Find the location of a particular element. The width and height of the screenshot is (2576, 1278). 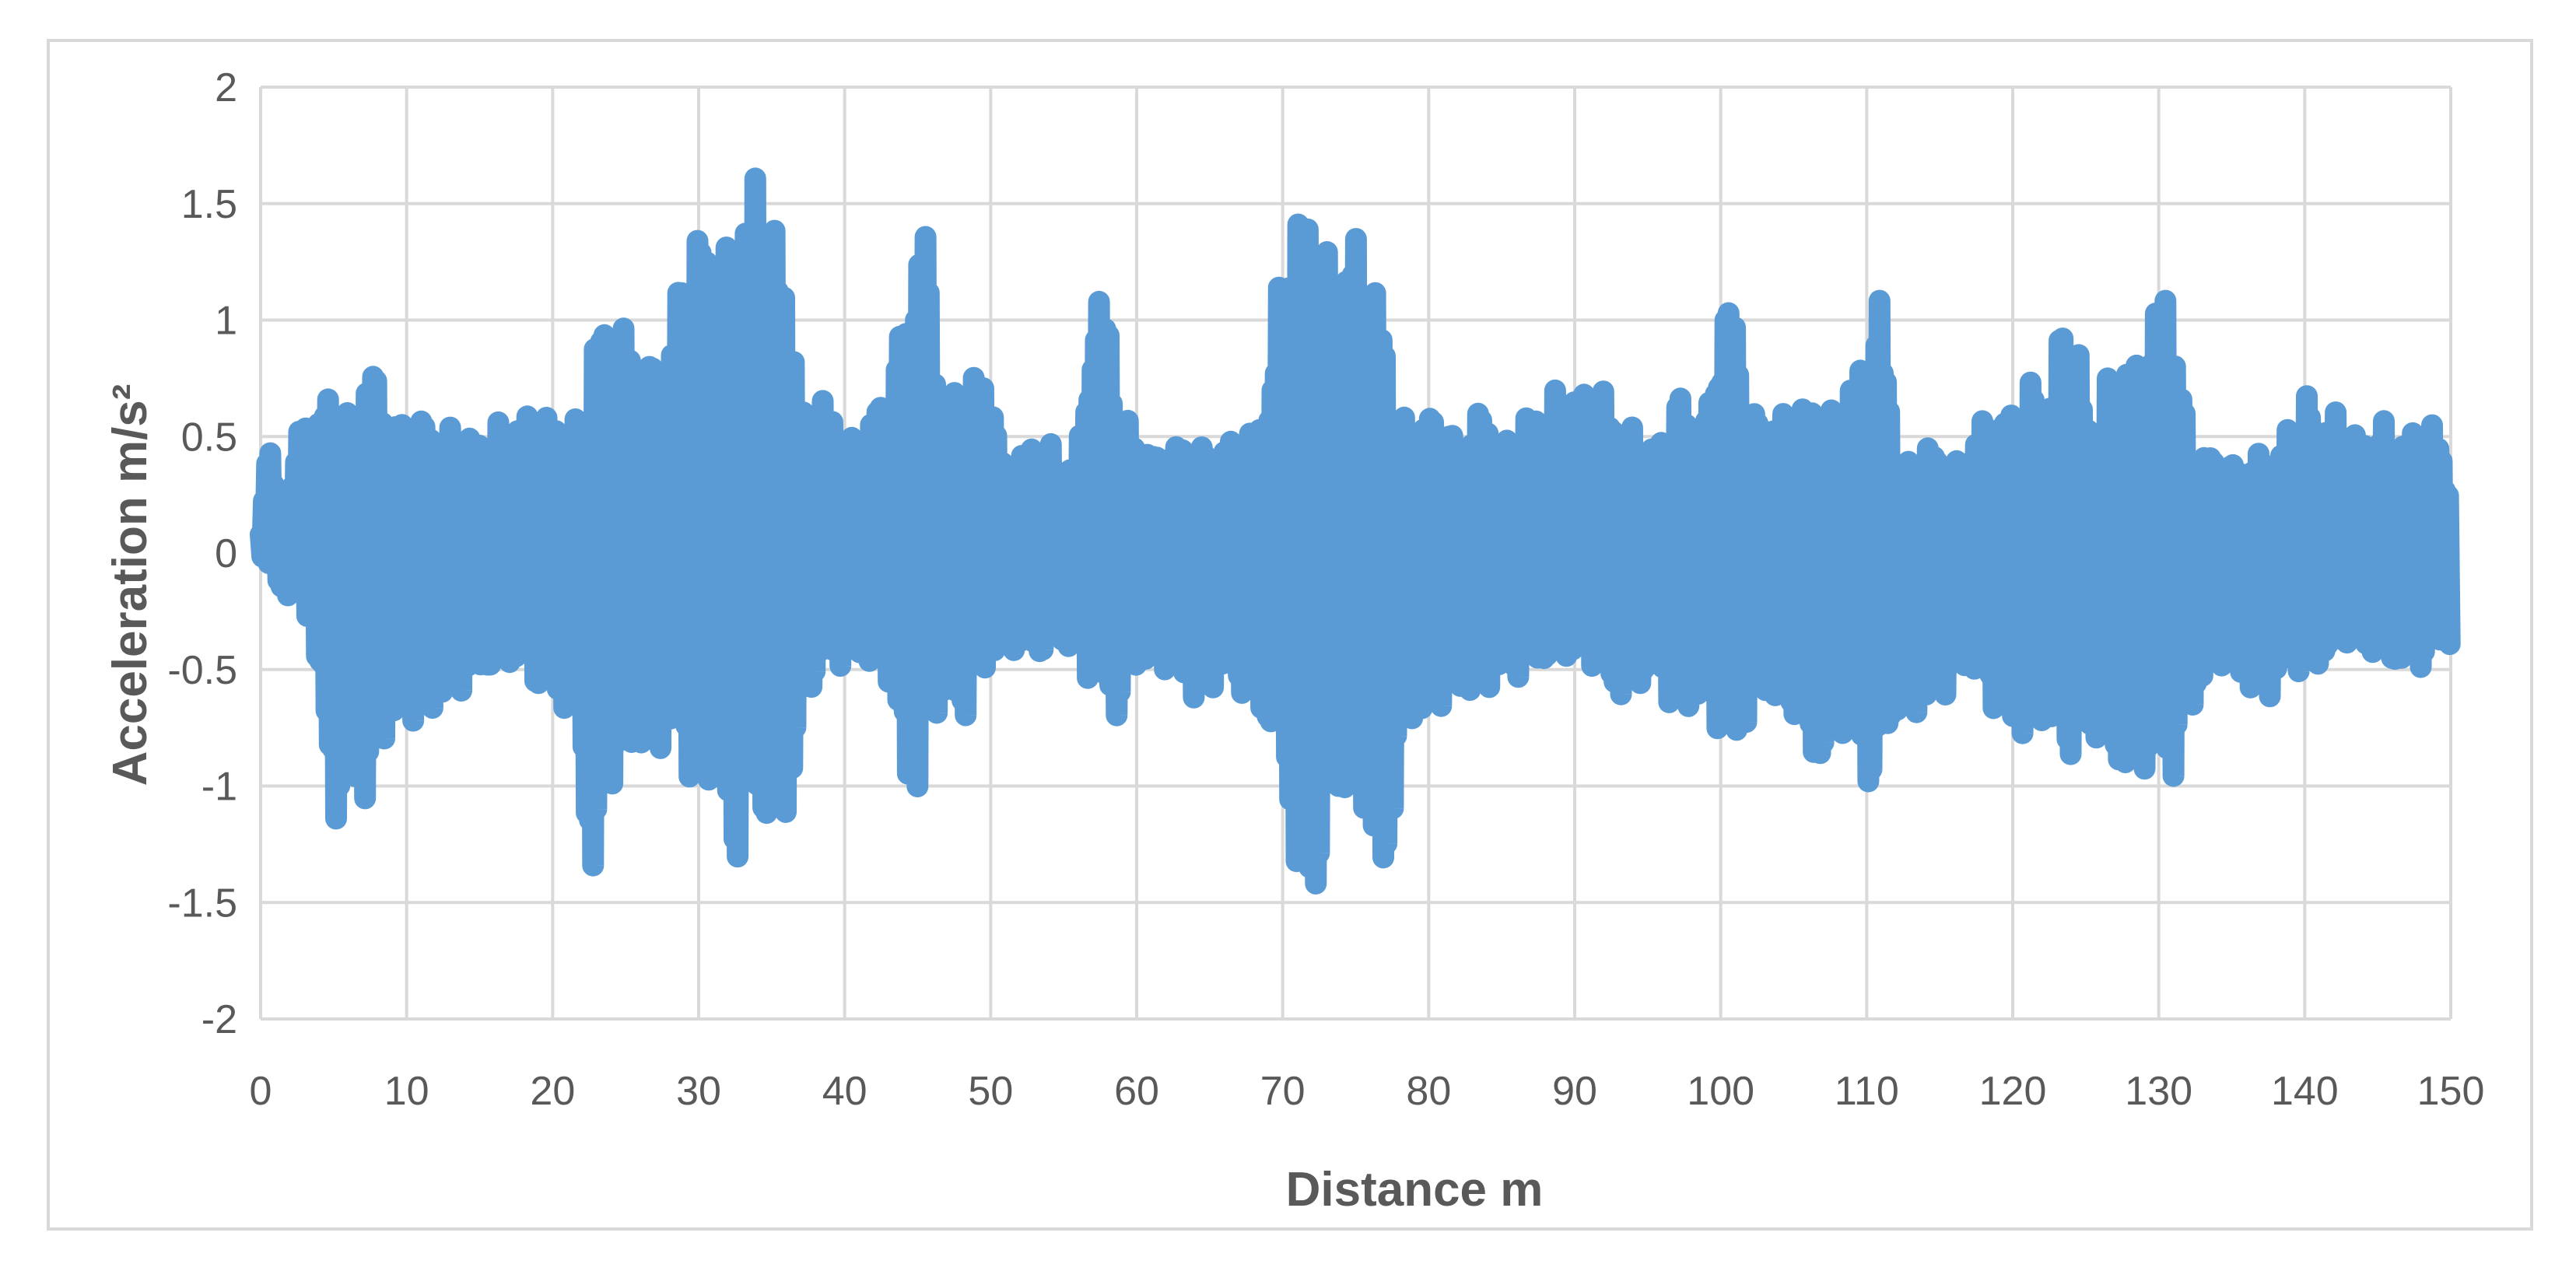

x-tick-label: 100 is located at coordinates (1720, 1091).